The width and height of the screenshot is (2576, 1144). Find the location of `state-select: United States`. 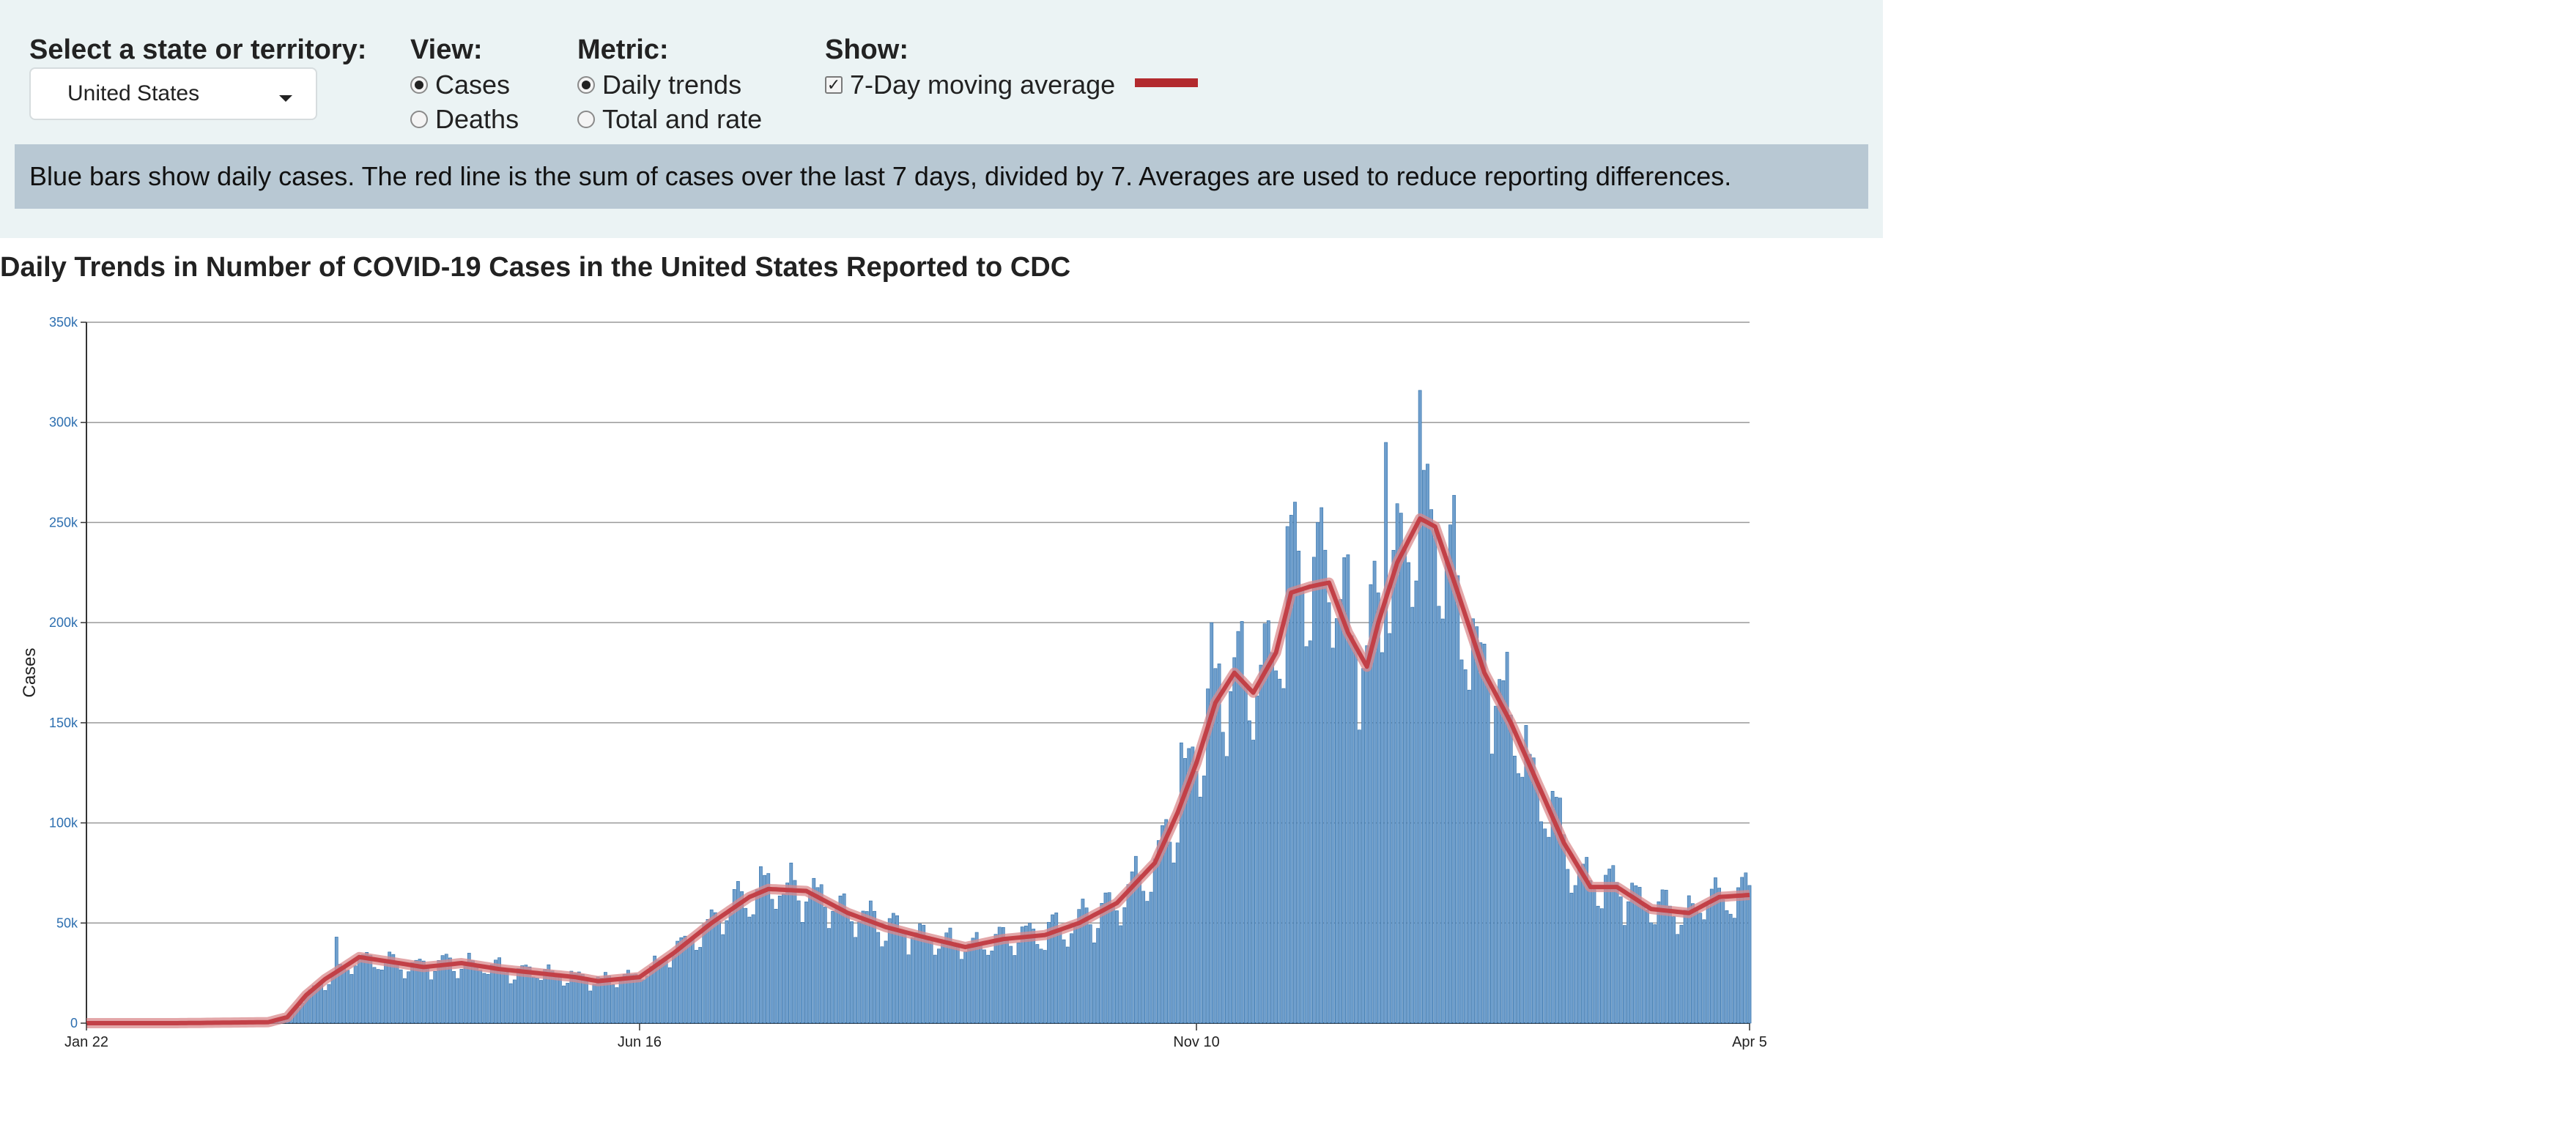

state-select: United States is located at coordinates (173, 94).